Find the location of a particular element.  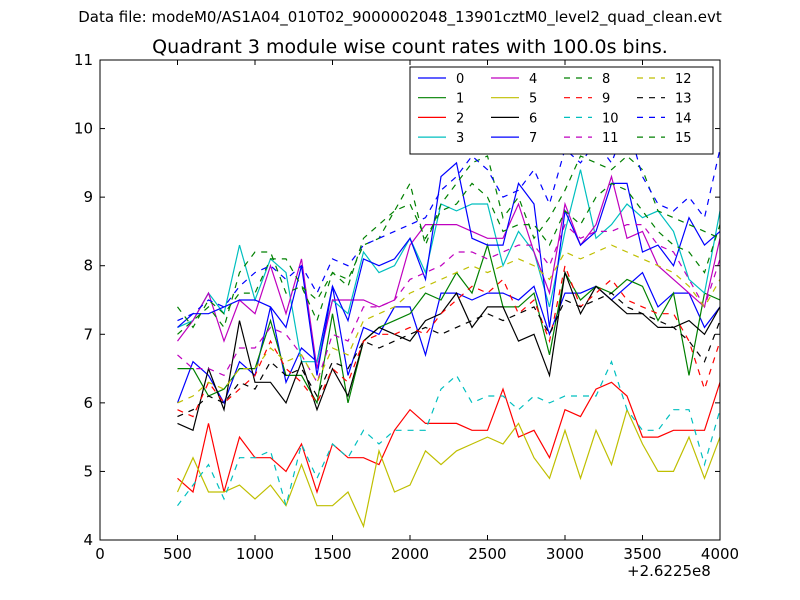

legend-label-2: 2 is located at coordinates (460, 118).